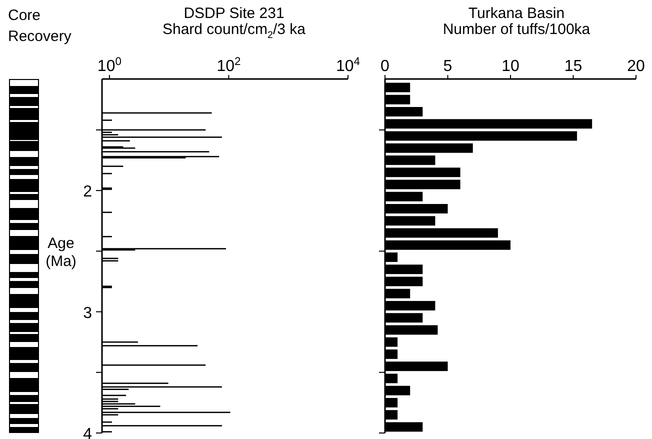  Describe the element at coordinates (87, 313) in the screenshot. I see `y-tick-label: 3` at that location.